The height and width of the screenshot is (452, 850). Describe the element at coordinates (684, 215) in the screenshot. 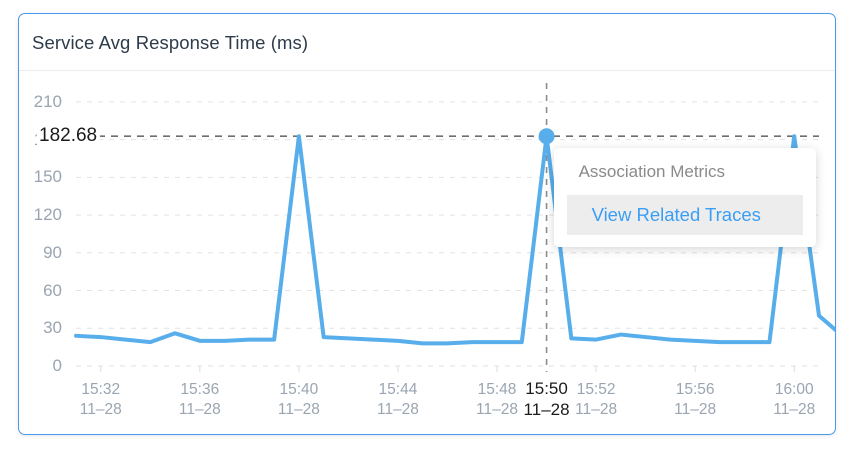

I see `view-related-traces-link: View Related Traces` at that location.